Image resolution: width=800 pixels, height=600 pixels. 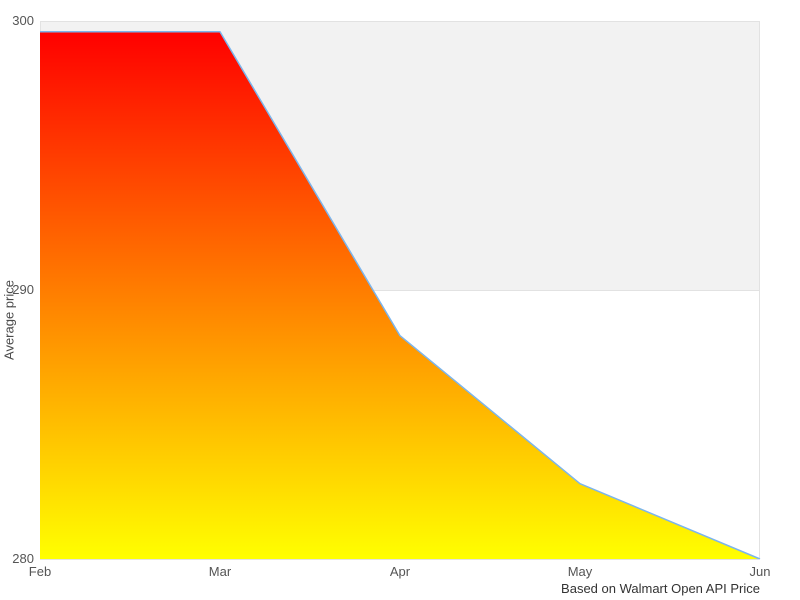 I want to click on y-axis-title: Average price, so click(x=9, y=320).